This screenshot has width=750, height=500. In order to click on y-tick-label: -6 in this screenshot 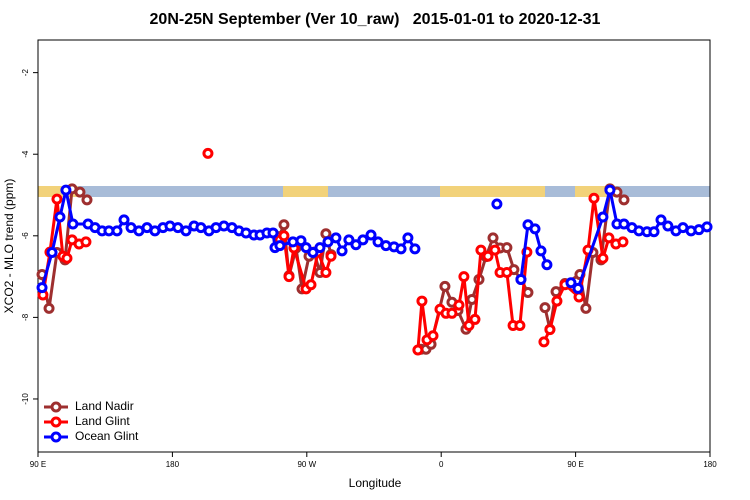, I will do `click(25, 236)`.